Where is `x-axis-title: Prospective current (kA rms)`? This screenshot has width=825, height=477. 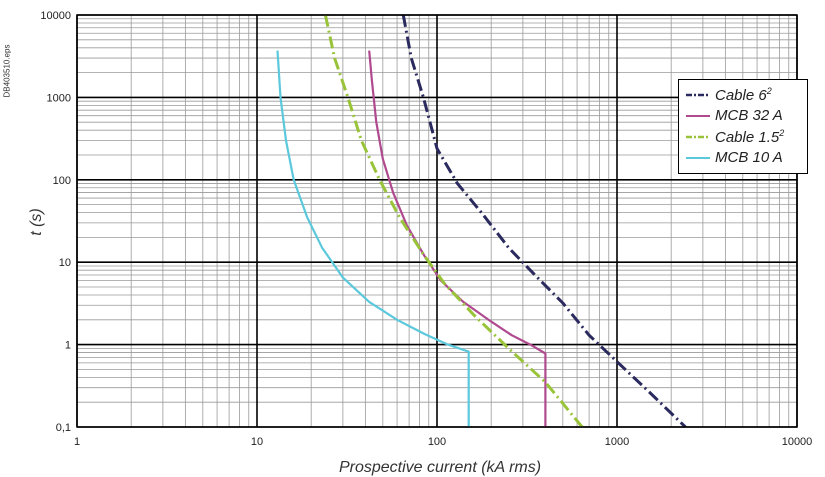
x-axis-title: Prospective current (kA rms) is located at coordinates (440, 467).